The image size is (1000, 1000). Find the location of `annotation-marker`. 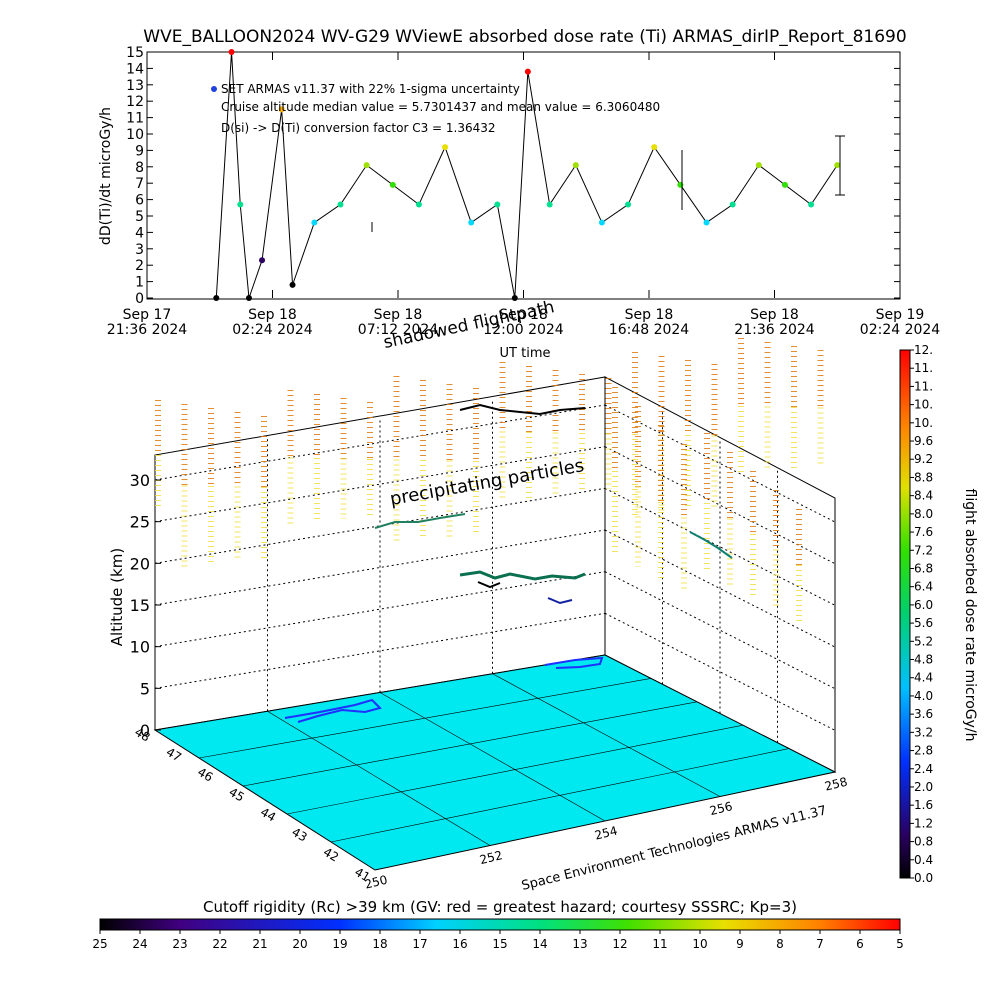

annotation-marker is located at coordinates (214, 89).